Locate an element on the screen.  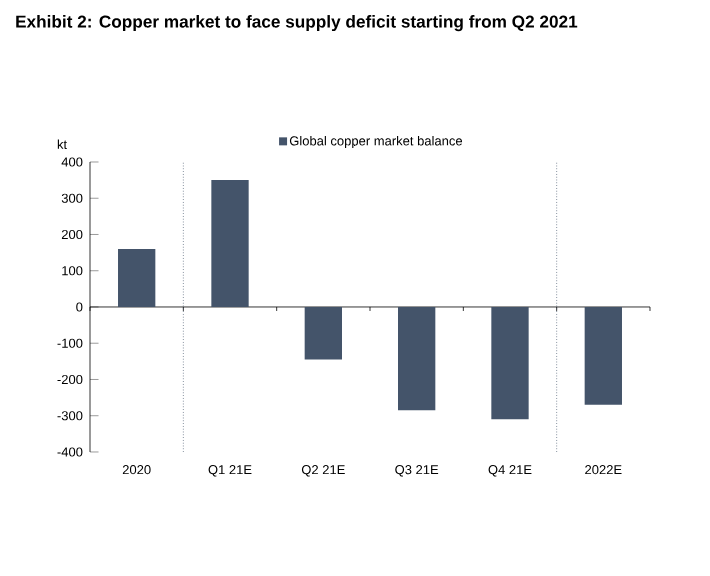
chart-title: Exhibit 2: Copper market to face supply deficit starting from Q2 2021 is located at coordinates (297, 23).